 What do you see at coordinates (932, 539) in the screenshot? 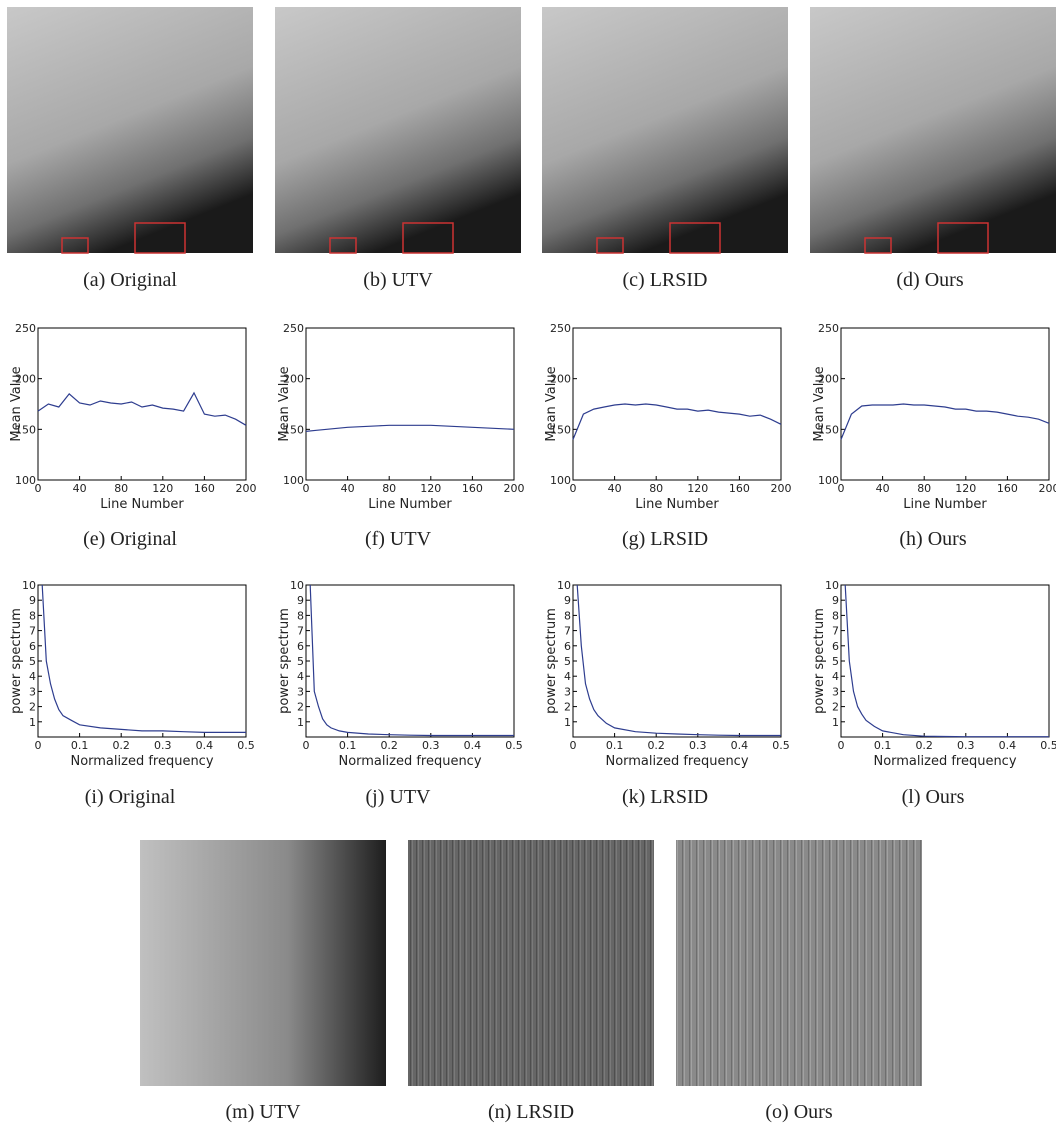
I see `caption: (h) Ours` at bounding box center [932, 539].